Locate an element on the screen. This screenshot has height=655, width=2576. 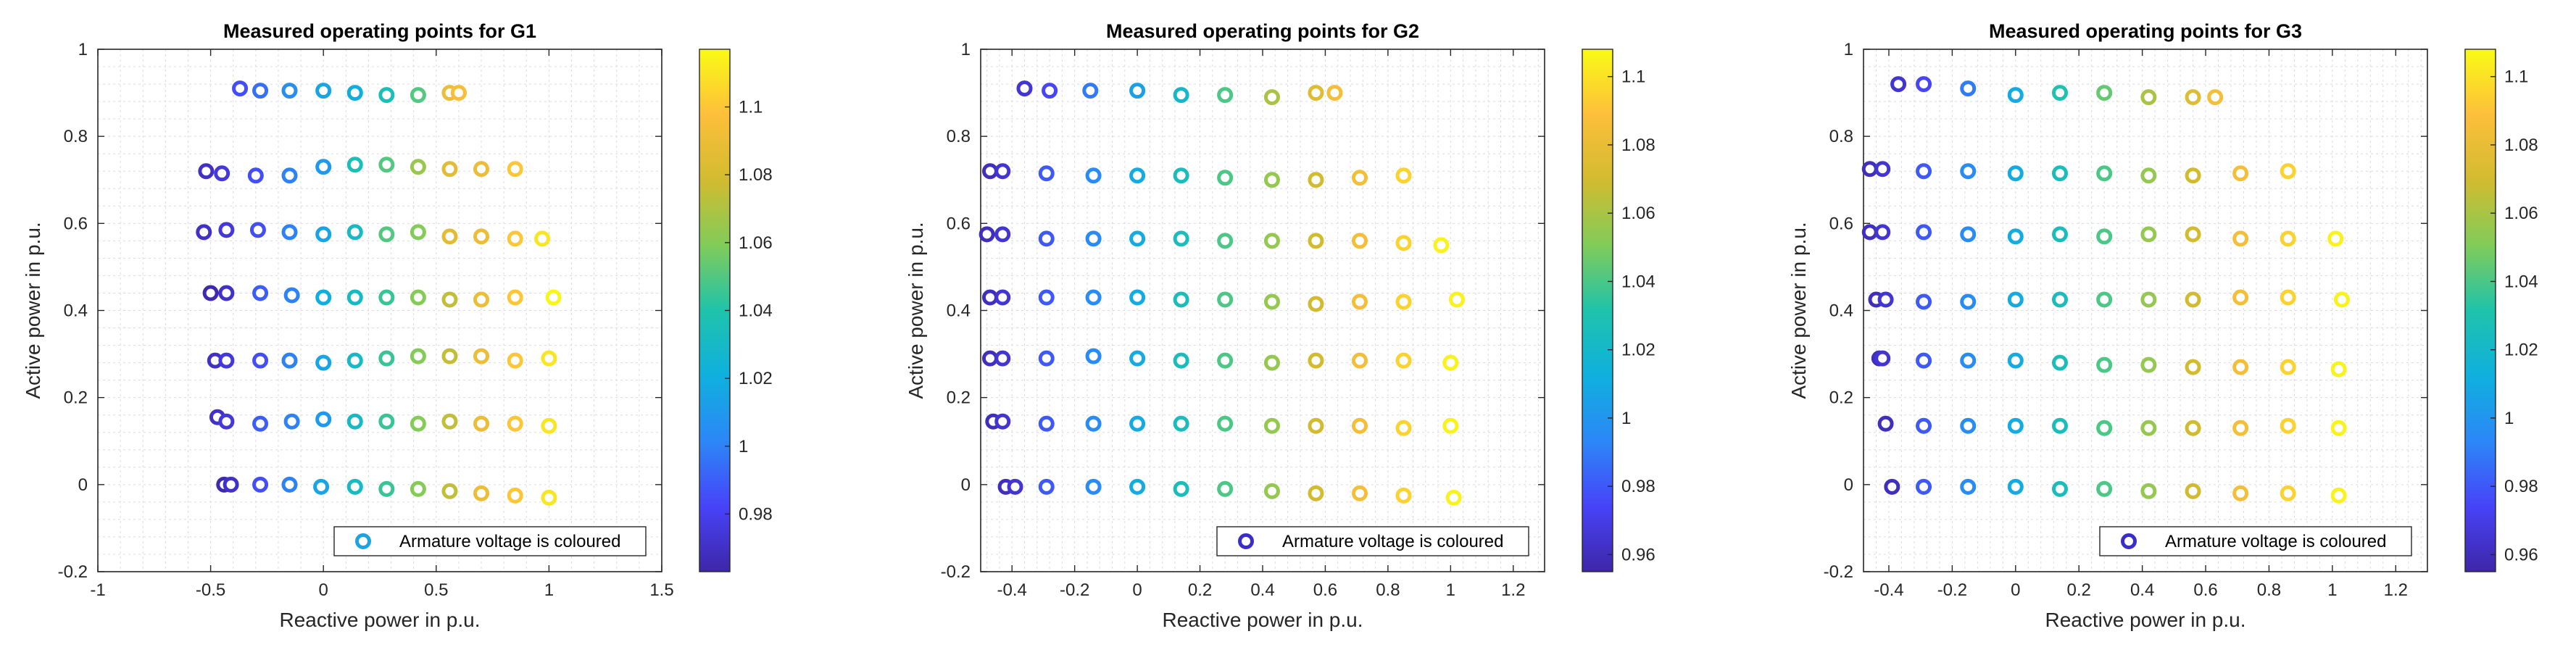
chart-title: Measured operating points for G3 is located at coordinates (2145, 31).